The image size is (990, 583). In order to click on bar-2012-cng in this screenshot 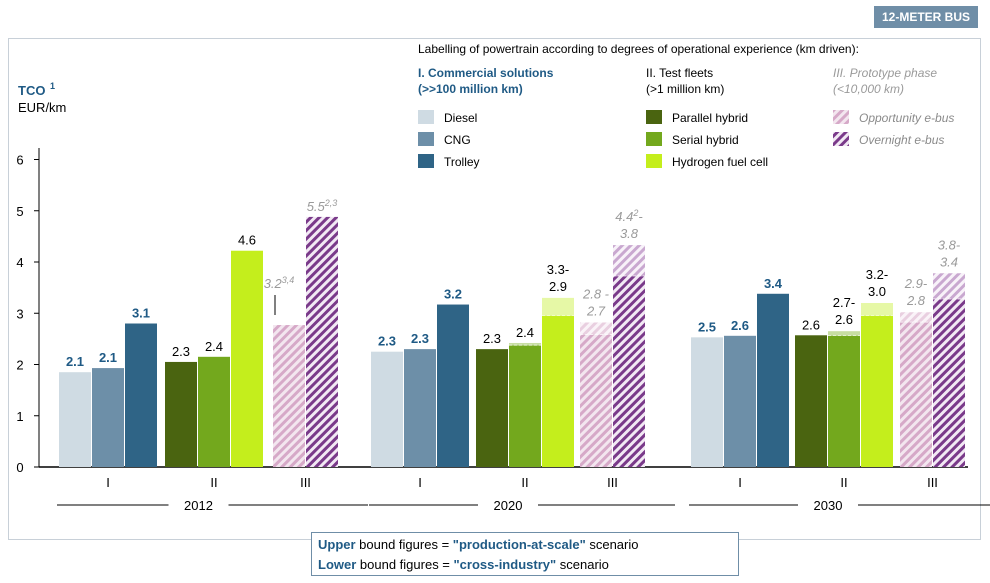, I will do `click(108, 417)`.